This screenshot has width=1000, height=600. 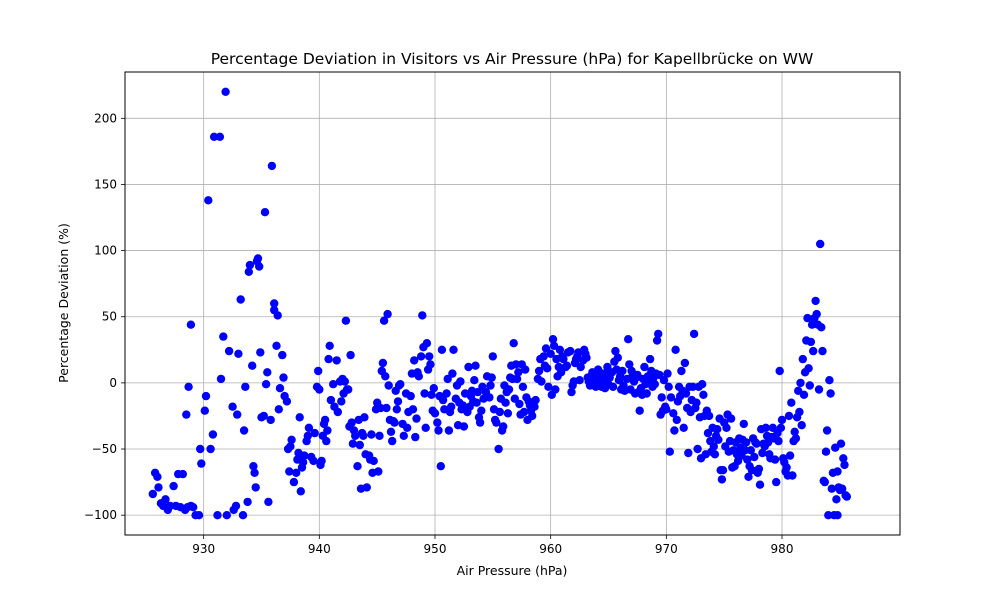 What do you see at coordinates (492, 545) in the screenshot?
I see `x-axis-ticks: 930 940 950 960 970 980` at bounding box center [492, 545].